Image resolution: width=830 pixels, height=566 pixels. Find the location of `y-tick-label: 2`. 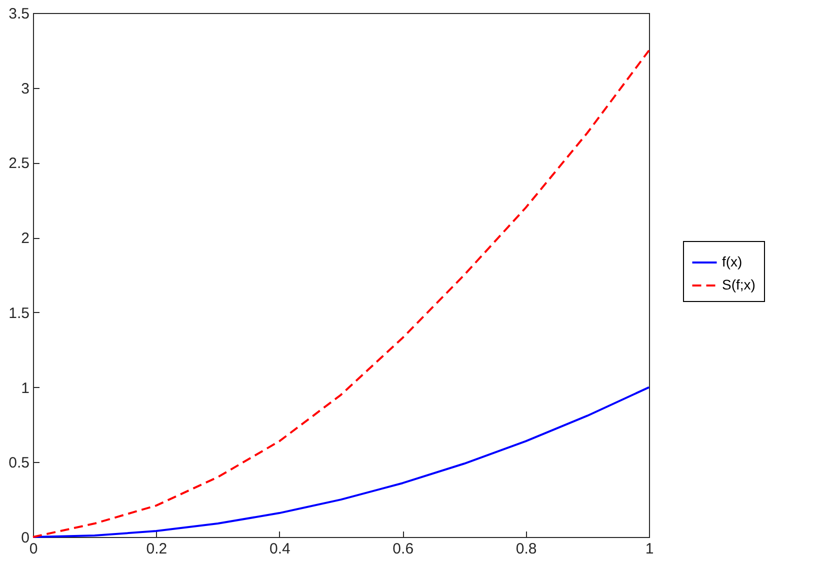

y-tick-label: 2 is located at coordinates (25, 239).